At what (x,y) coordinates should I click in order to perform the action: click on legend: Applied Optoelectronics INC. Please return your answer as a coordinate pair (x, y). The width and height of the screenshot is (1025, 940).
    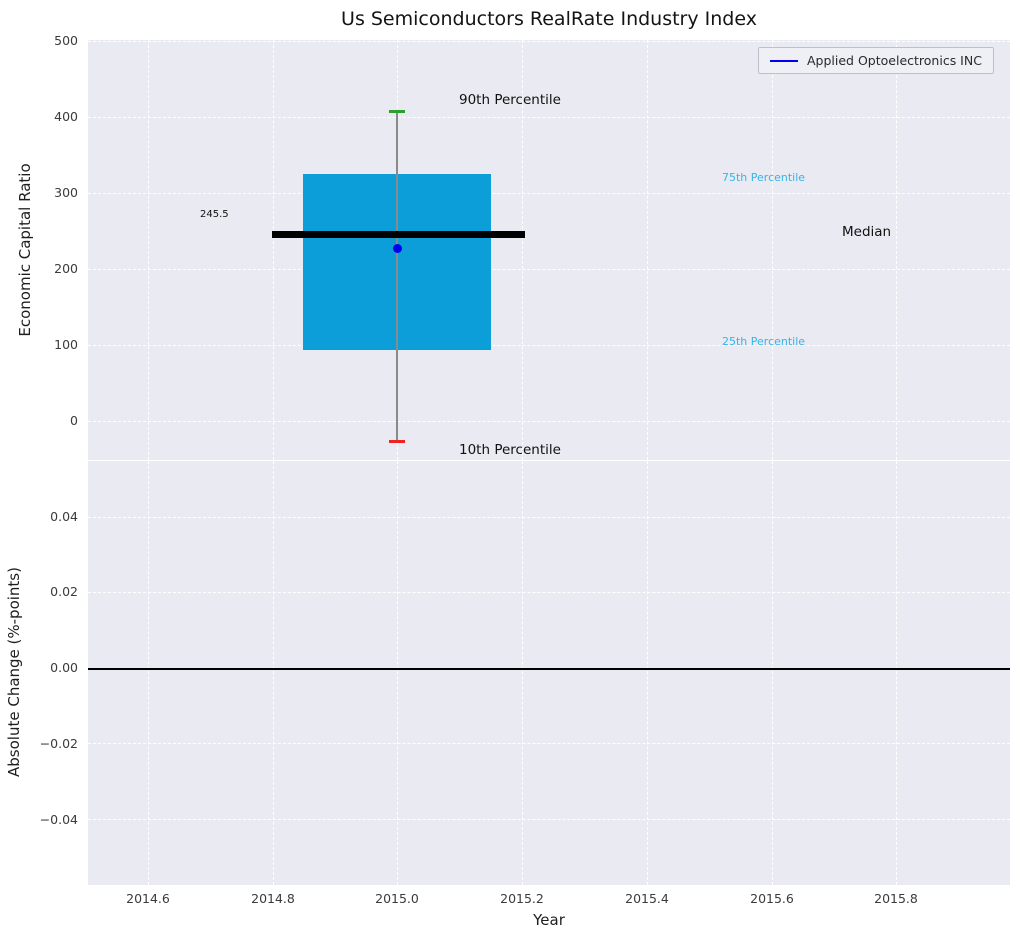
    Looking at the image, I should click on (876, 60).